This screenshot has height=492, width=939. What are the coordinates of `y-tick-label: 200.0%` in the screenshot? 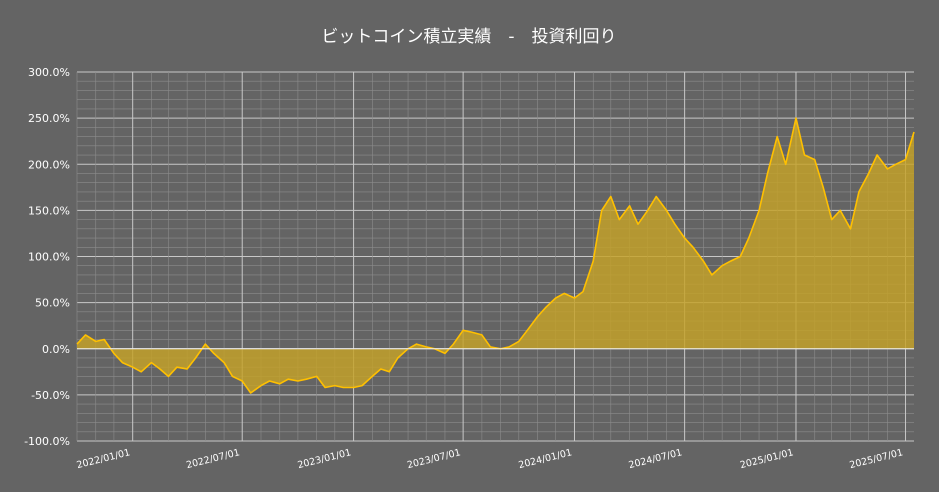 It's located at (49, 164).